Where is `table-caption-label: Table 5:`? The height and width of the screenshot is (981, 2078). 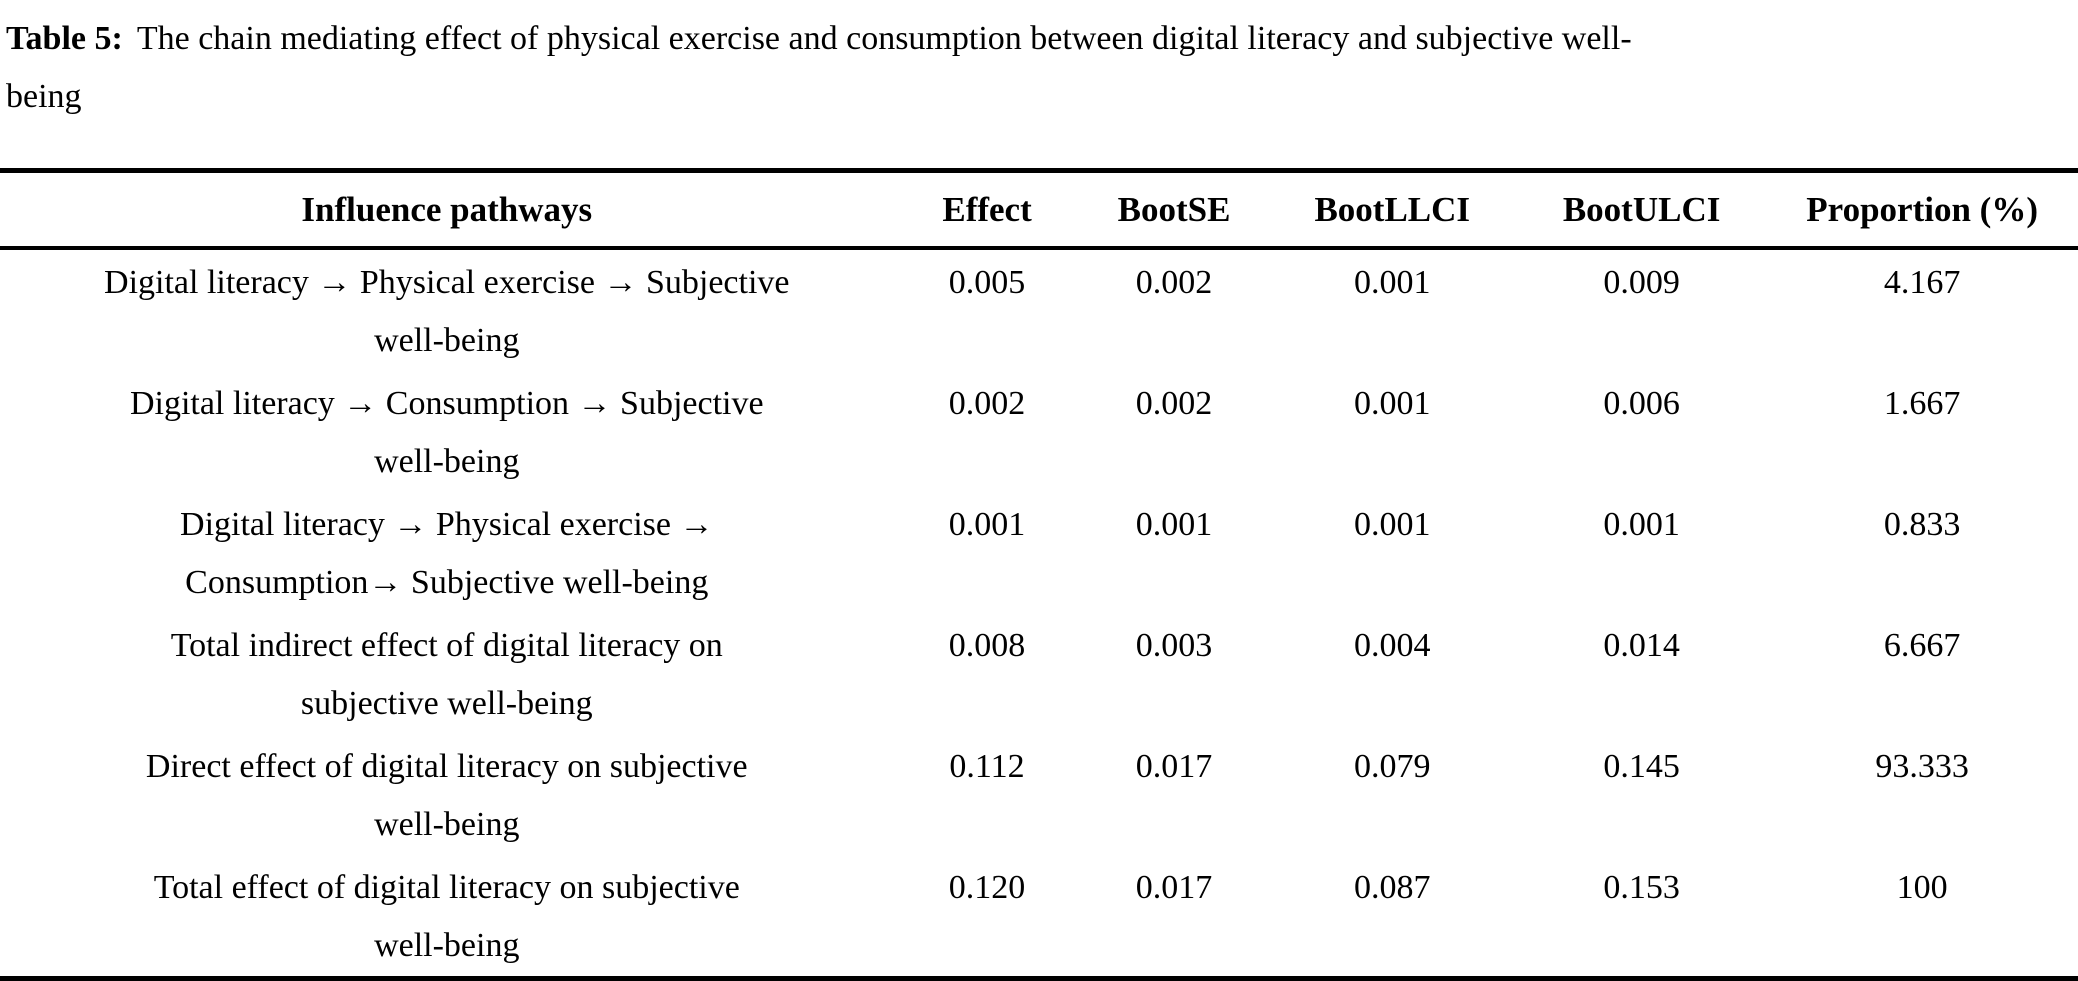
table-caption-label: Table 5: is located at coordinates (64, 38).